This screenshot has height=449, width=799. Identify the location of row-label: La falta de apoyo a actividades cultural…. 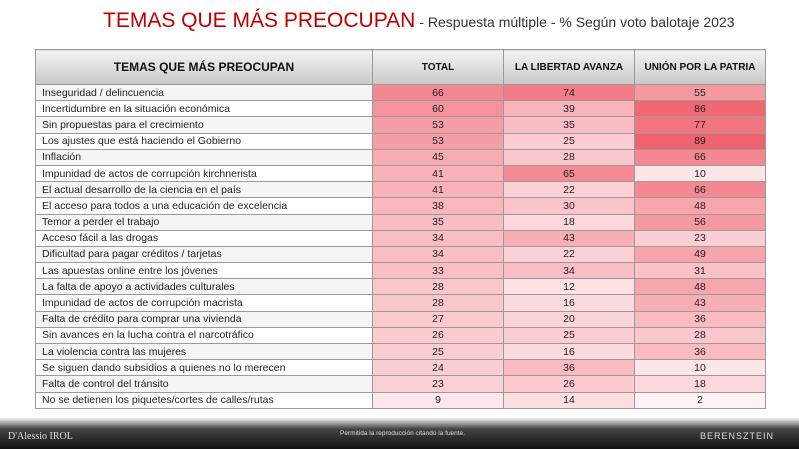
(204, 287).